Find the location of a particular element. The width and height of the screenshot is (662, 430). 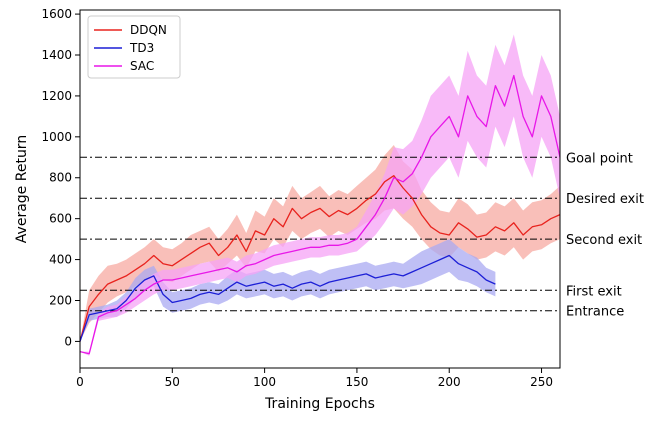

y-tick-label: 400 is located at coordinates (60, 260).